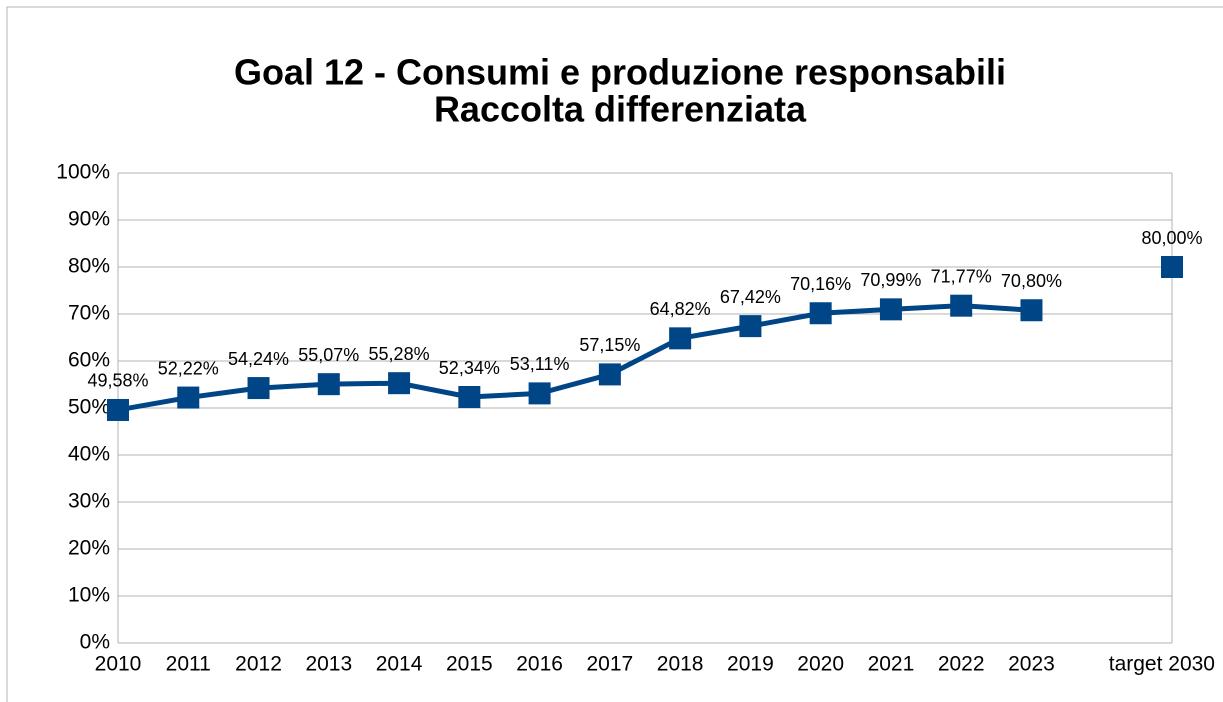 Image resolution: width=1223 pixels, height=702 pixels. I want to click on x-tick-label: 2011, so click(188, 664).